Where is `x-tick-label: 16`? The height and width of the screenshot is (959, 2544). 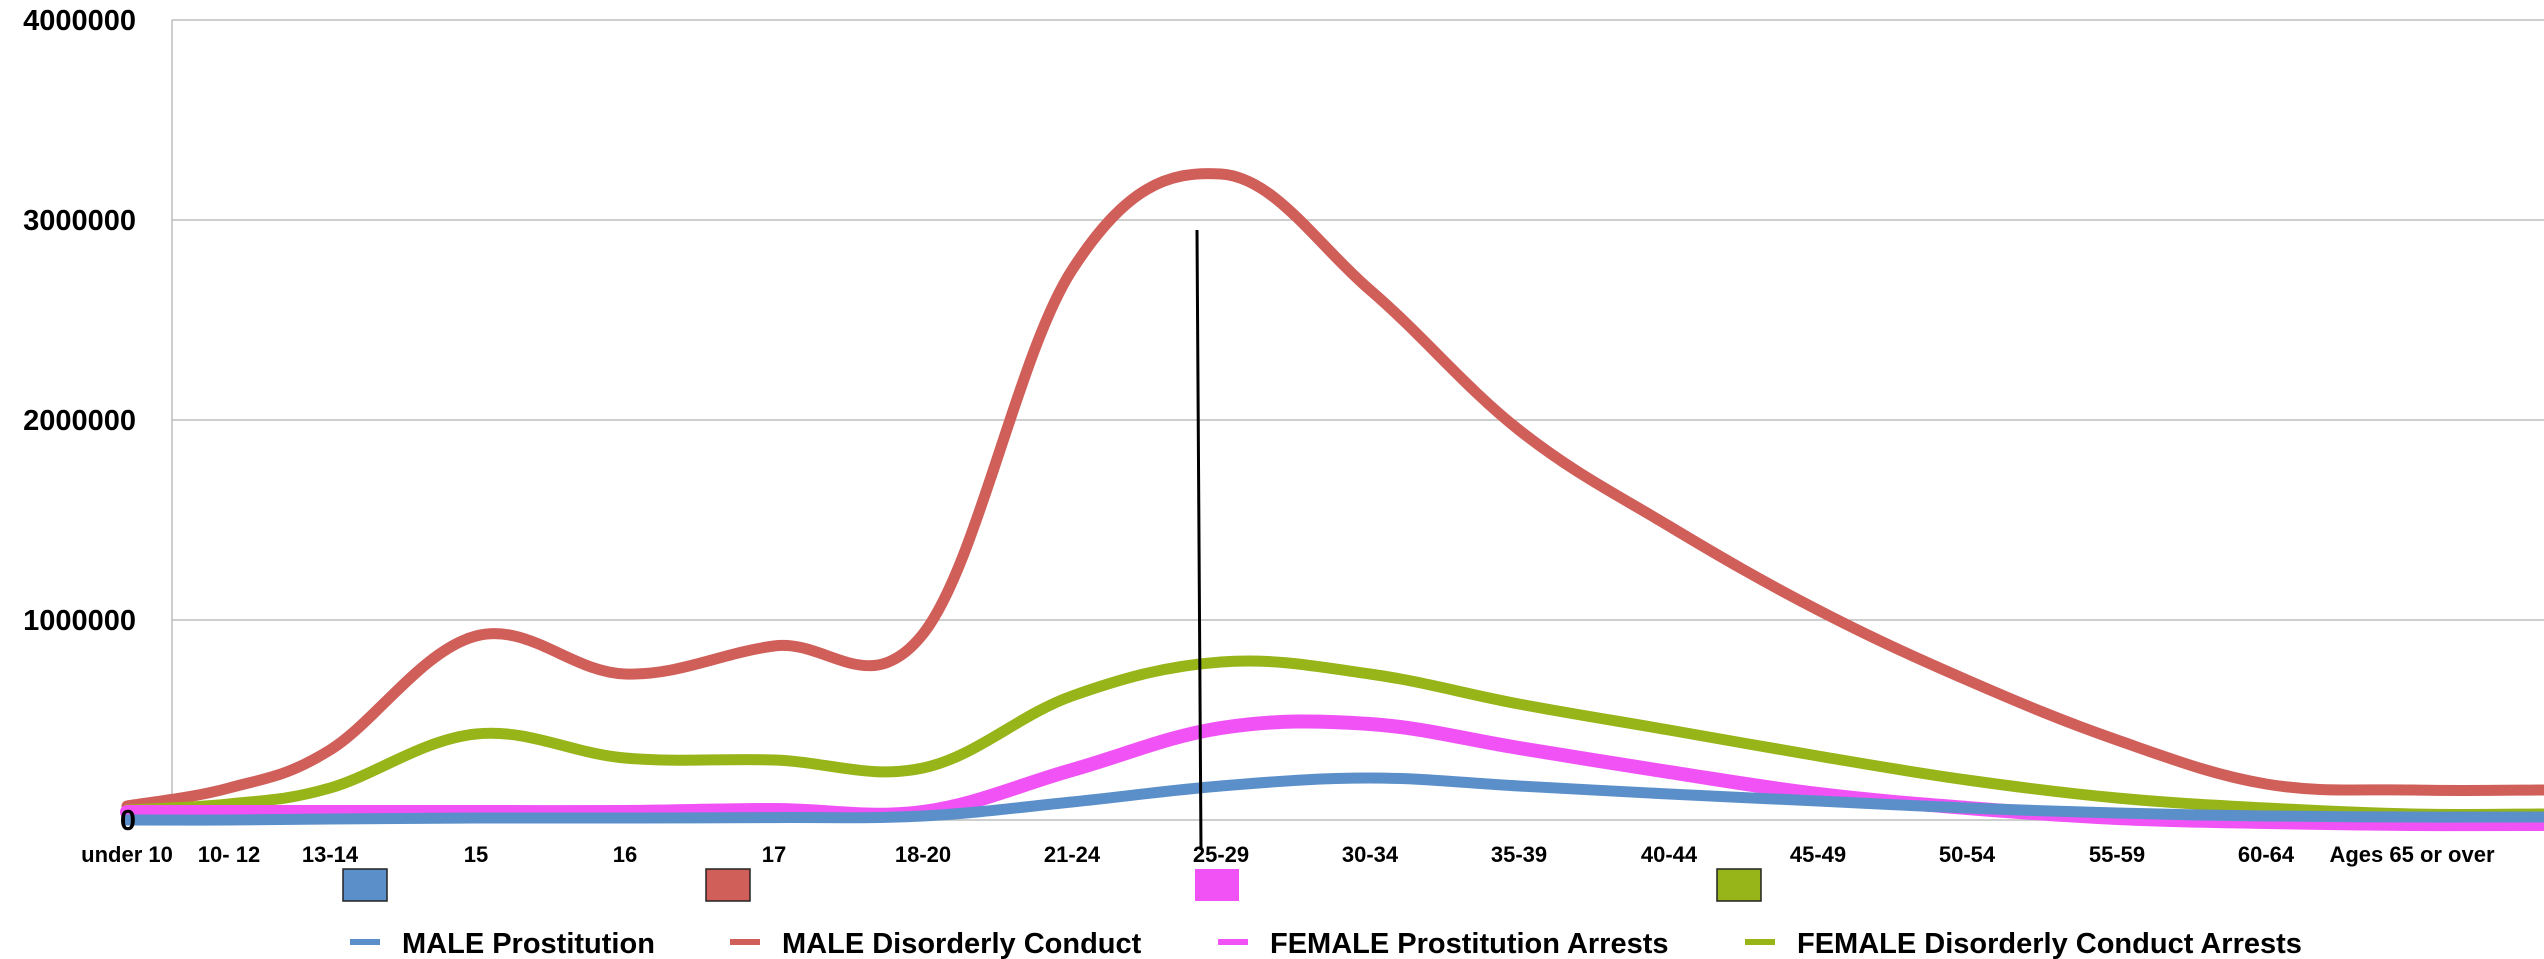 x-tick-label: 16 is located at coordinates (625, 854).